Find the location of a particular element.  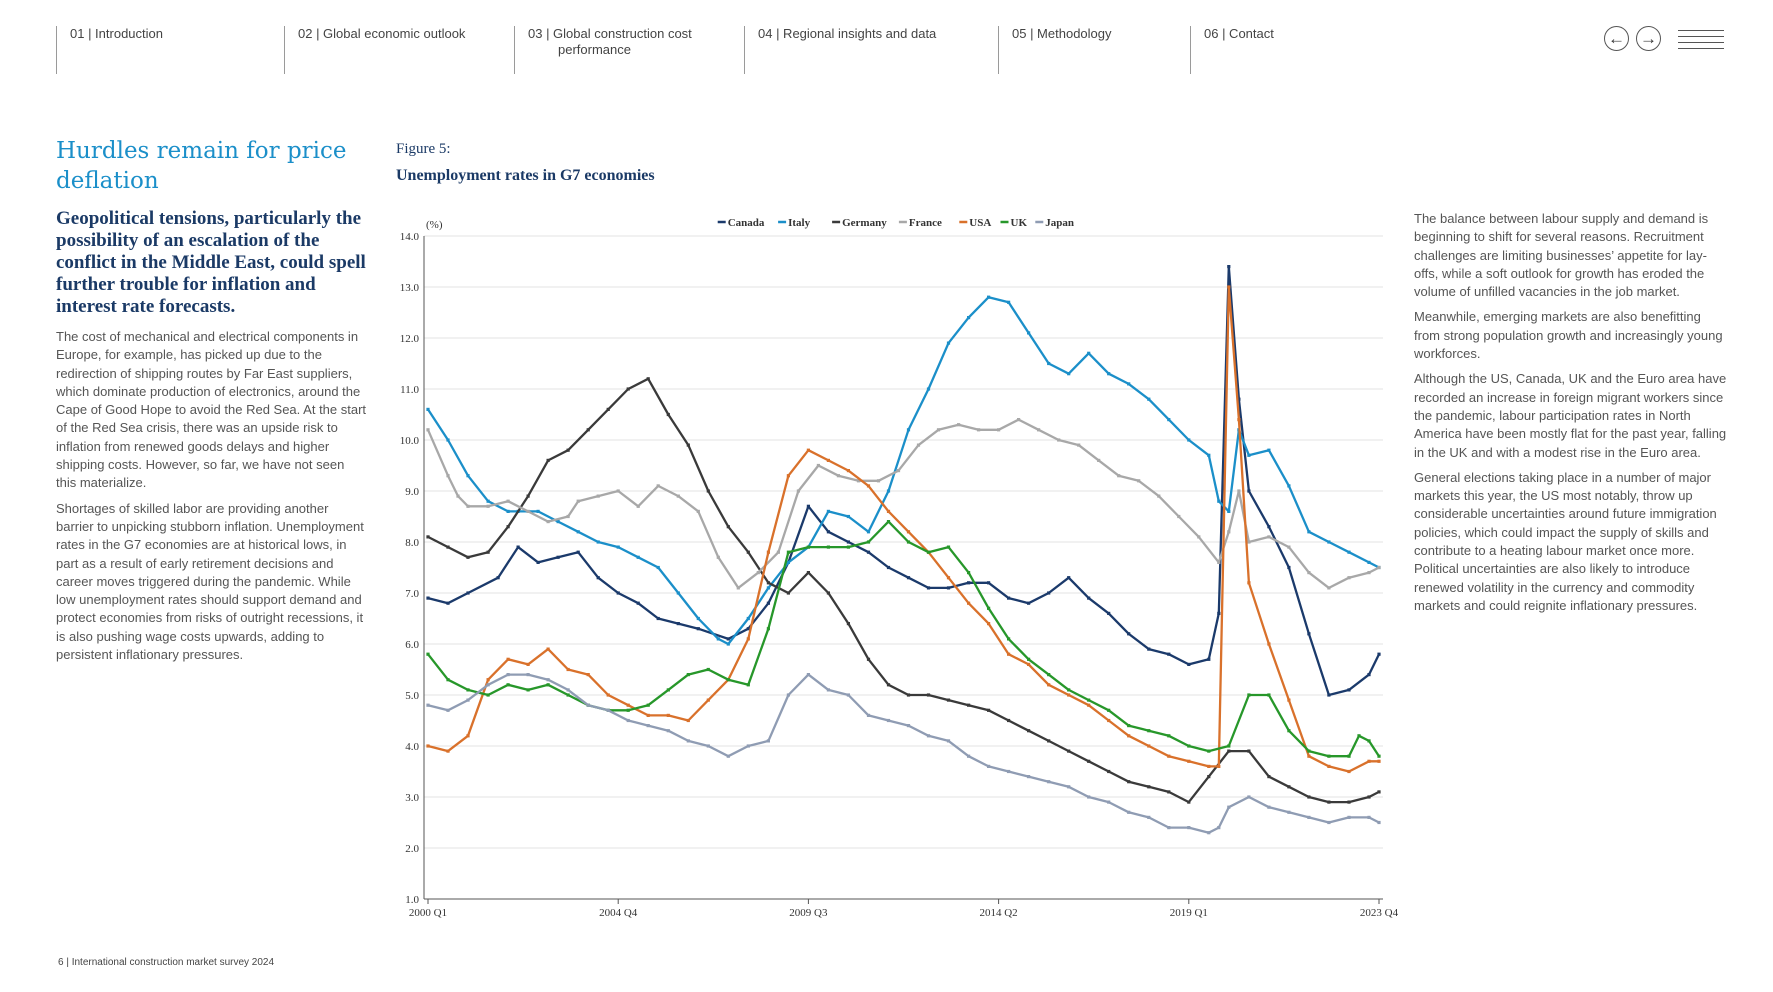

y-tick-label: 7.0 is located at coordinates (412, 594).